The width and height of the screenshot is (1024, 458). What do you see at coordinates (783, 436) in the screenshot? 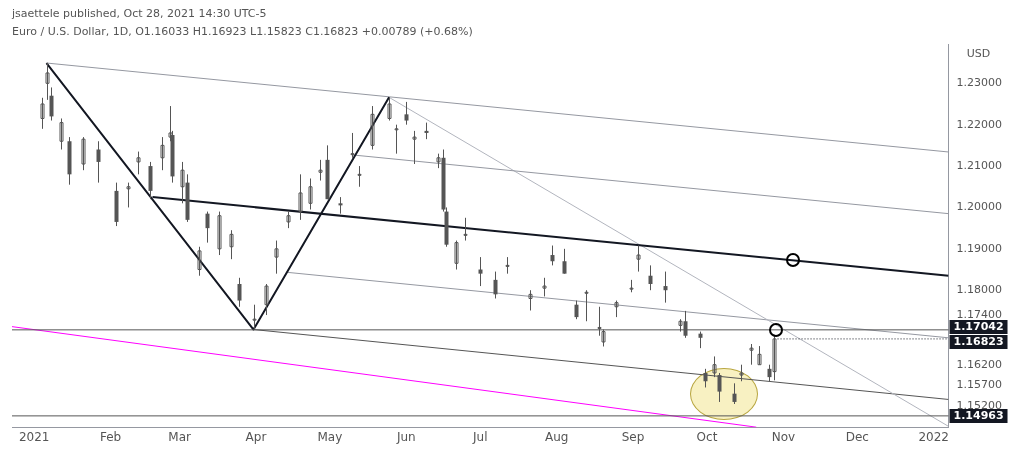
I see `x-tick-label: Nov` at bounding box center [783, 436].